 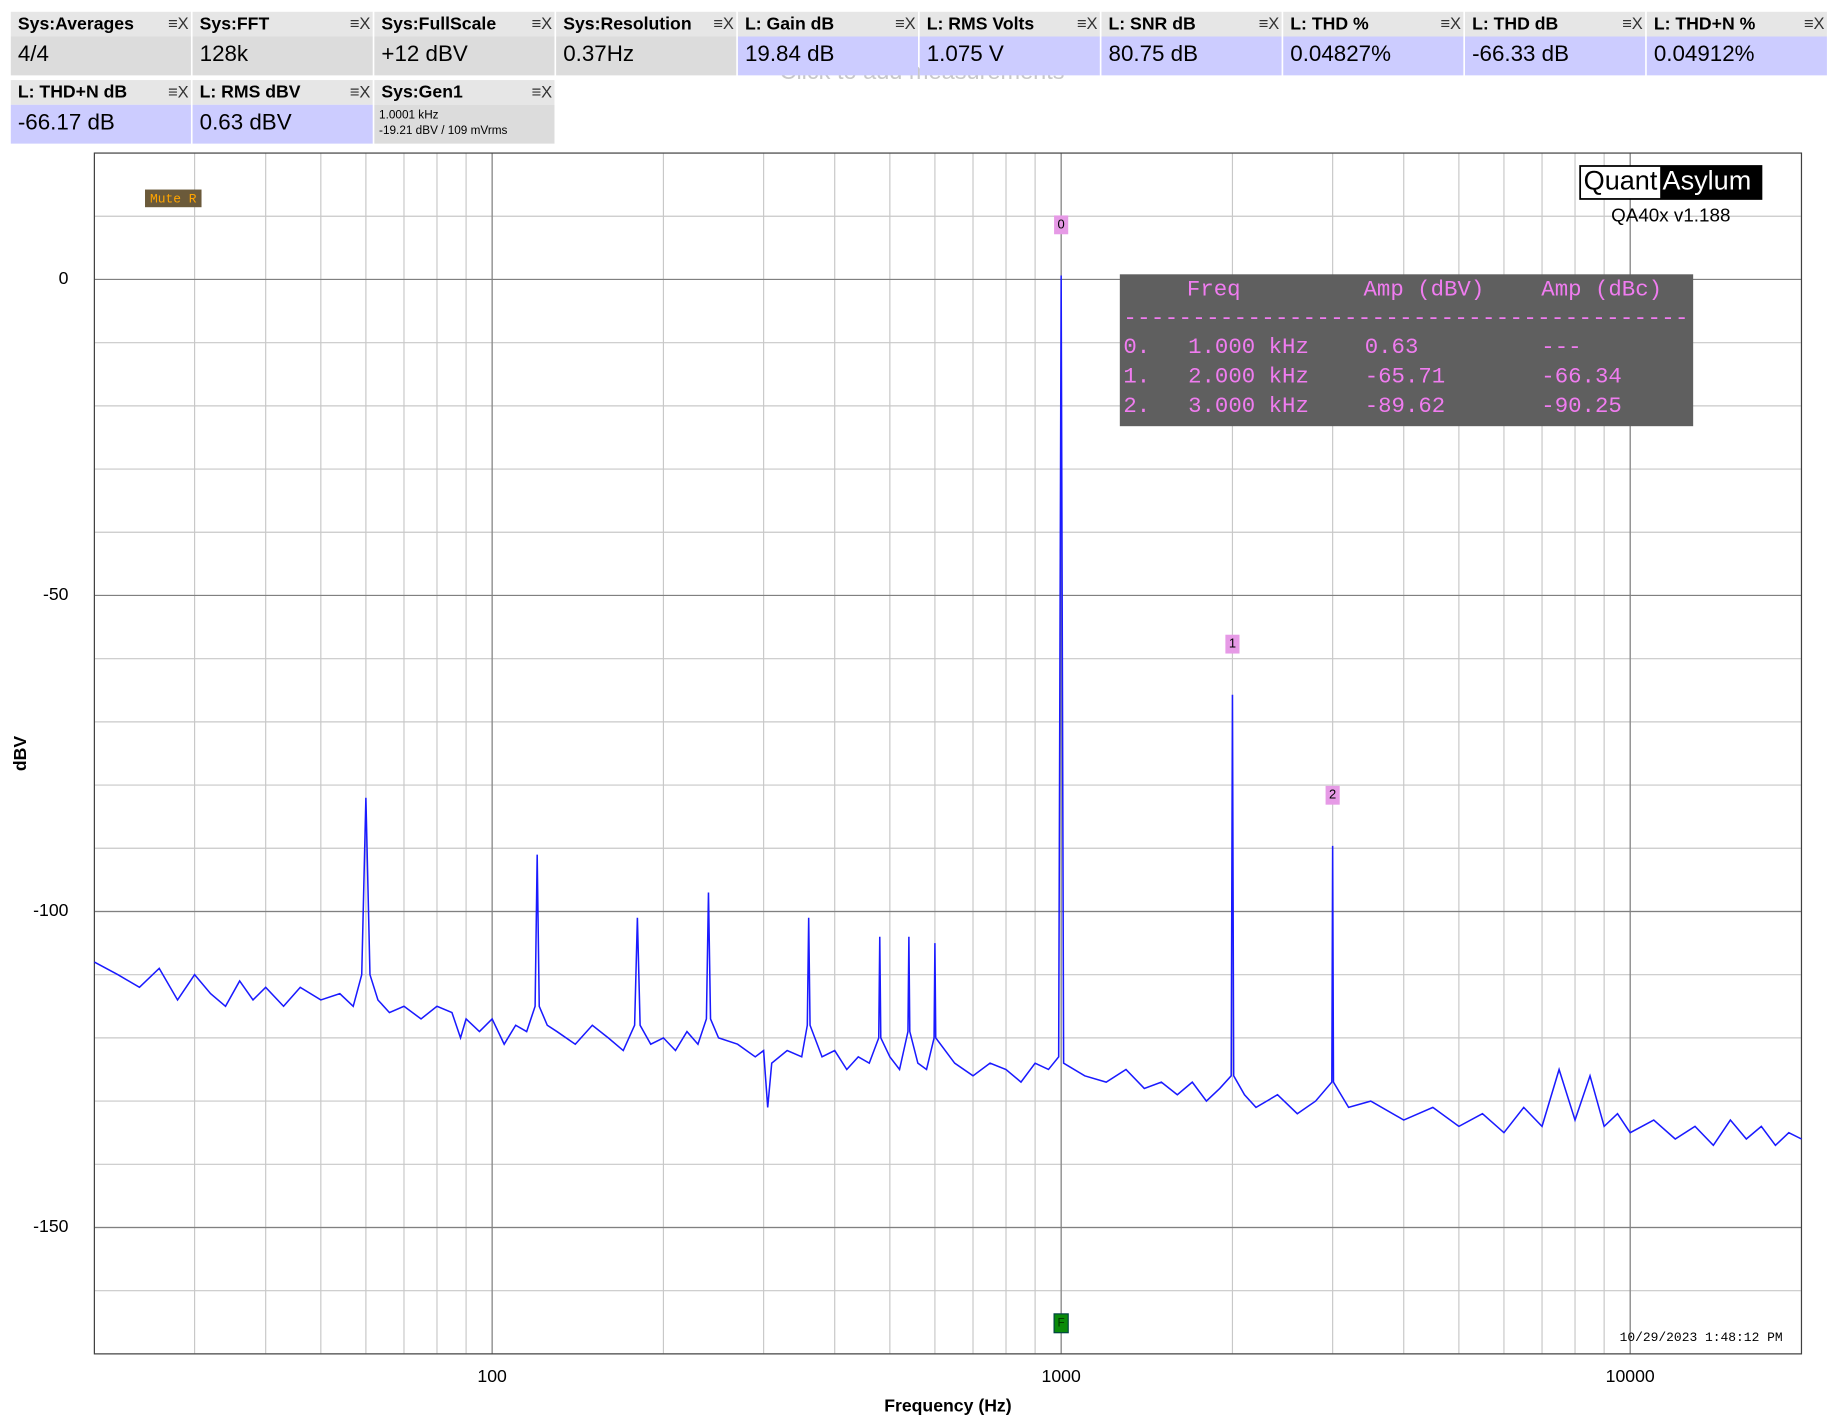 What do you see at coordinates (72, 92) in the screenshot?
I see `box-title: L: THD+N dB` at bounding box center [72, 92].